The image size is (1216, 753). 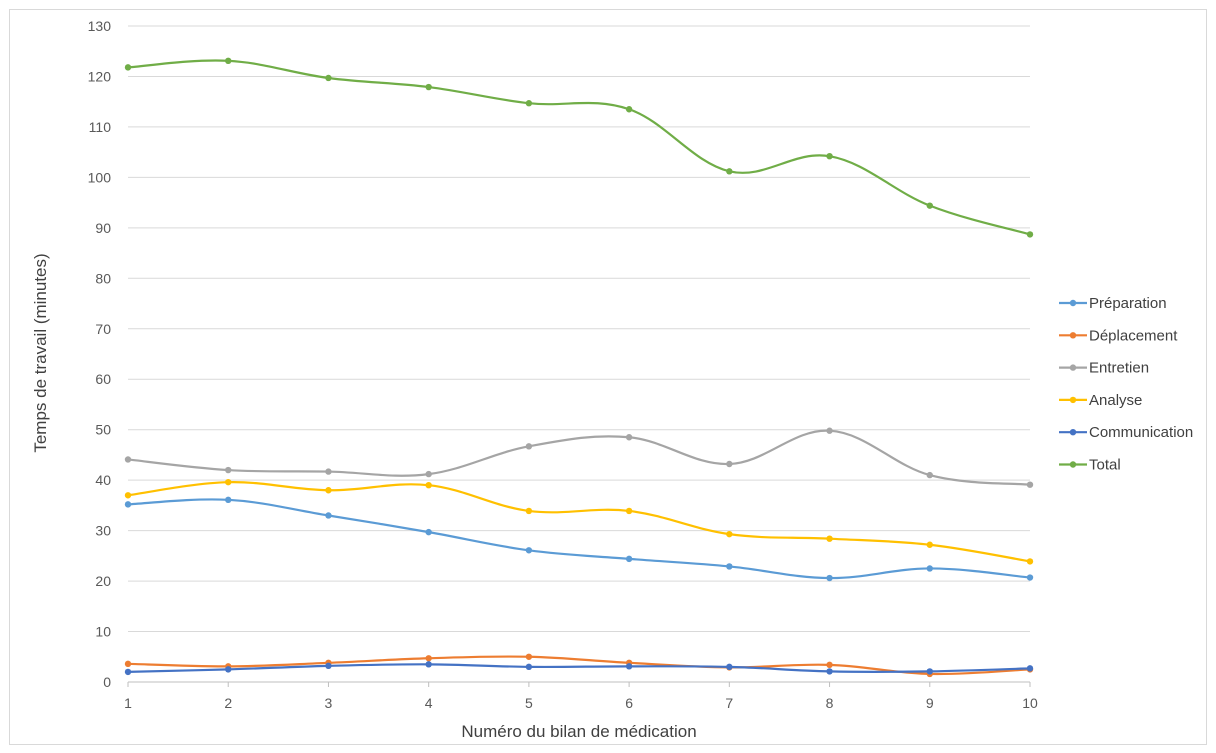 I want to click on y-tick-label: 110, so click(x=100, y=127).